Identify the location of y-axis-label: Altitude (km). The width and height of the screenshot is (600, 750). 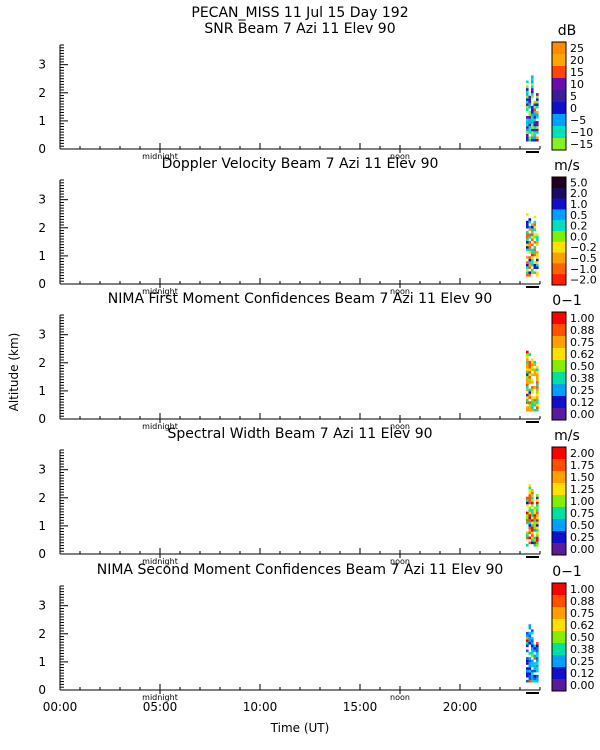
(14, 372).